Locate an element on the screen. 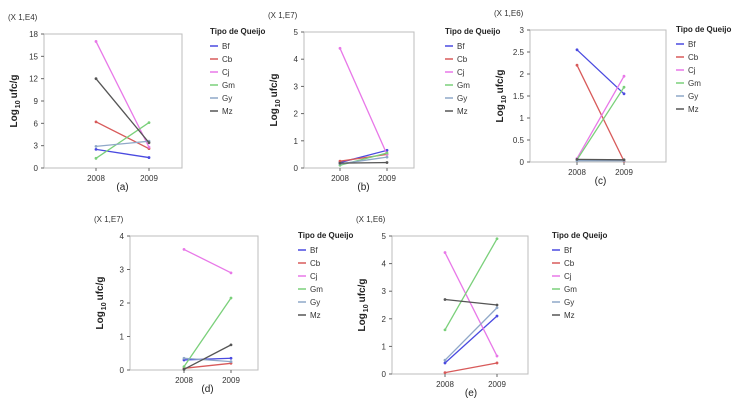 The height and width of the screenshot is (406, 739). y-tick-label: 9 is located at coordinates (36, 101).